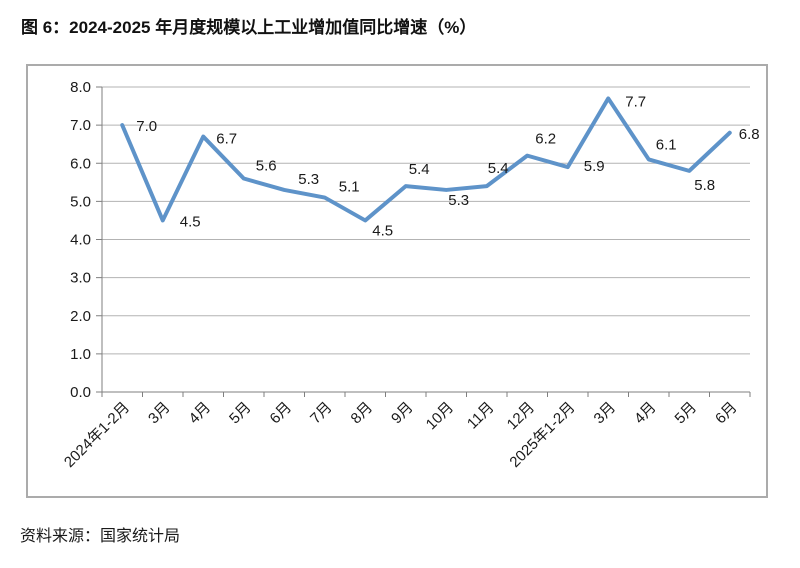 This screenshot has width=800, height=568. I want to click on x-tick-label: 2024年1-2月, so click(97, 435).